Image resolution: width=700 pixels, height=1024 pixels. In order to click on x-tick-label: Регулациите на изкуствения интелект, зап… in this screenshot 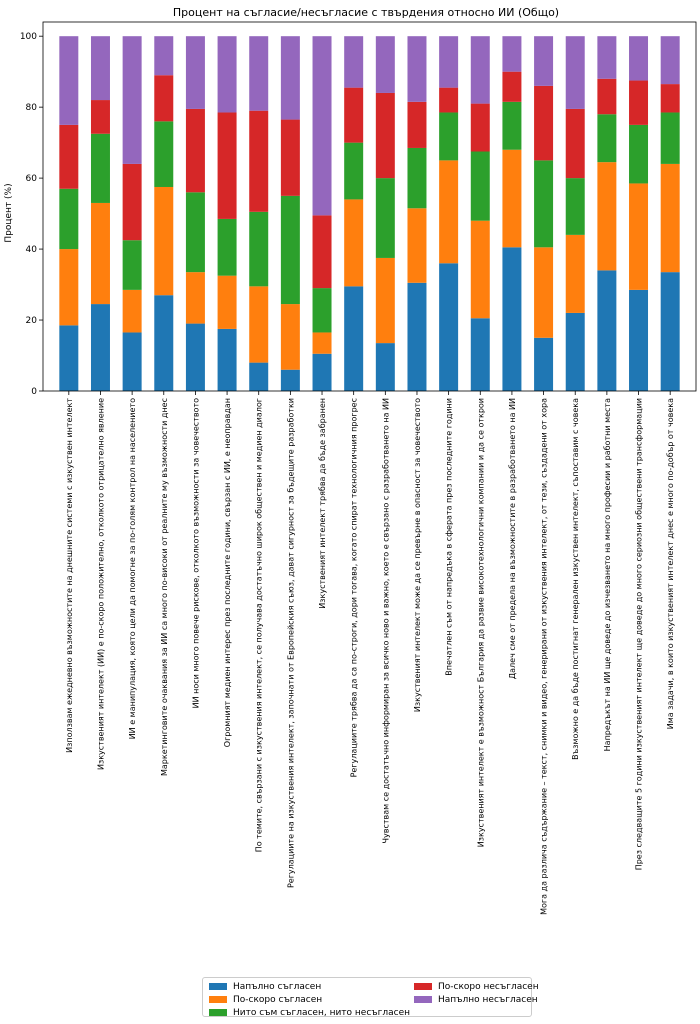, I will do `click(290, 643)`.